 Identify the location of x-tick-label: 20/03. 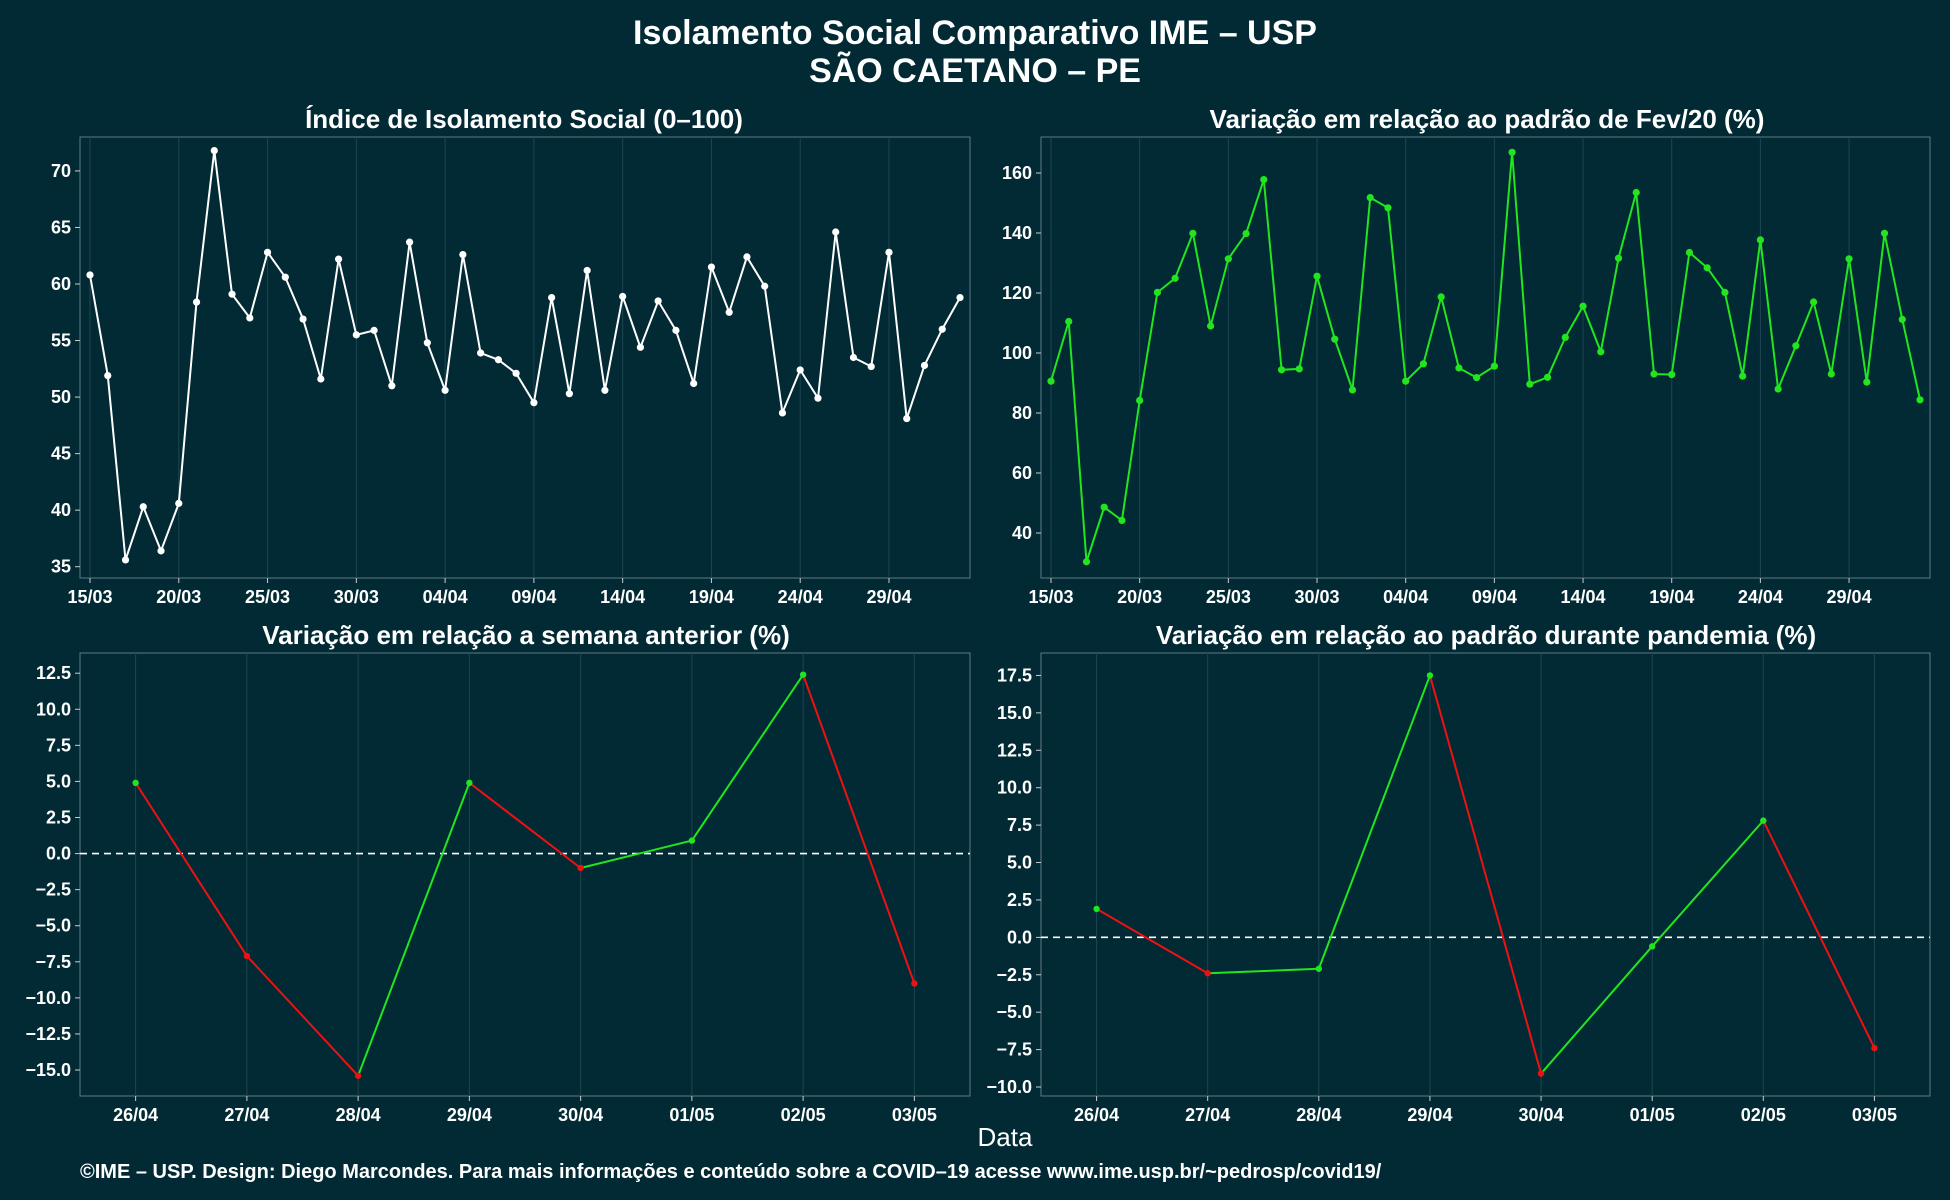
(178, 597).